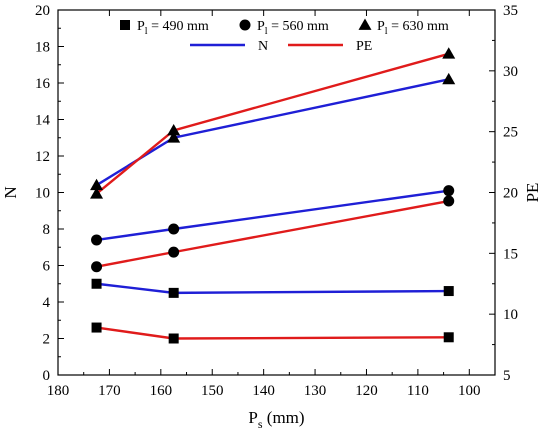 The image size is (550, 438). What do you see at coordinates (260, 424) in the screenshot?
I see `x-axis-title-sub: s` at bounding box center [260, 424].